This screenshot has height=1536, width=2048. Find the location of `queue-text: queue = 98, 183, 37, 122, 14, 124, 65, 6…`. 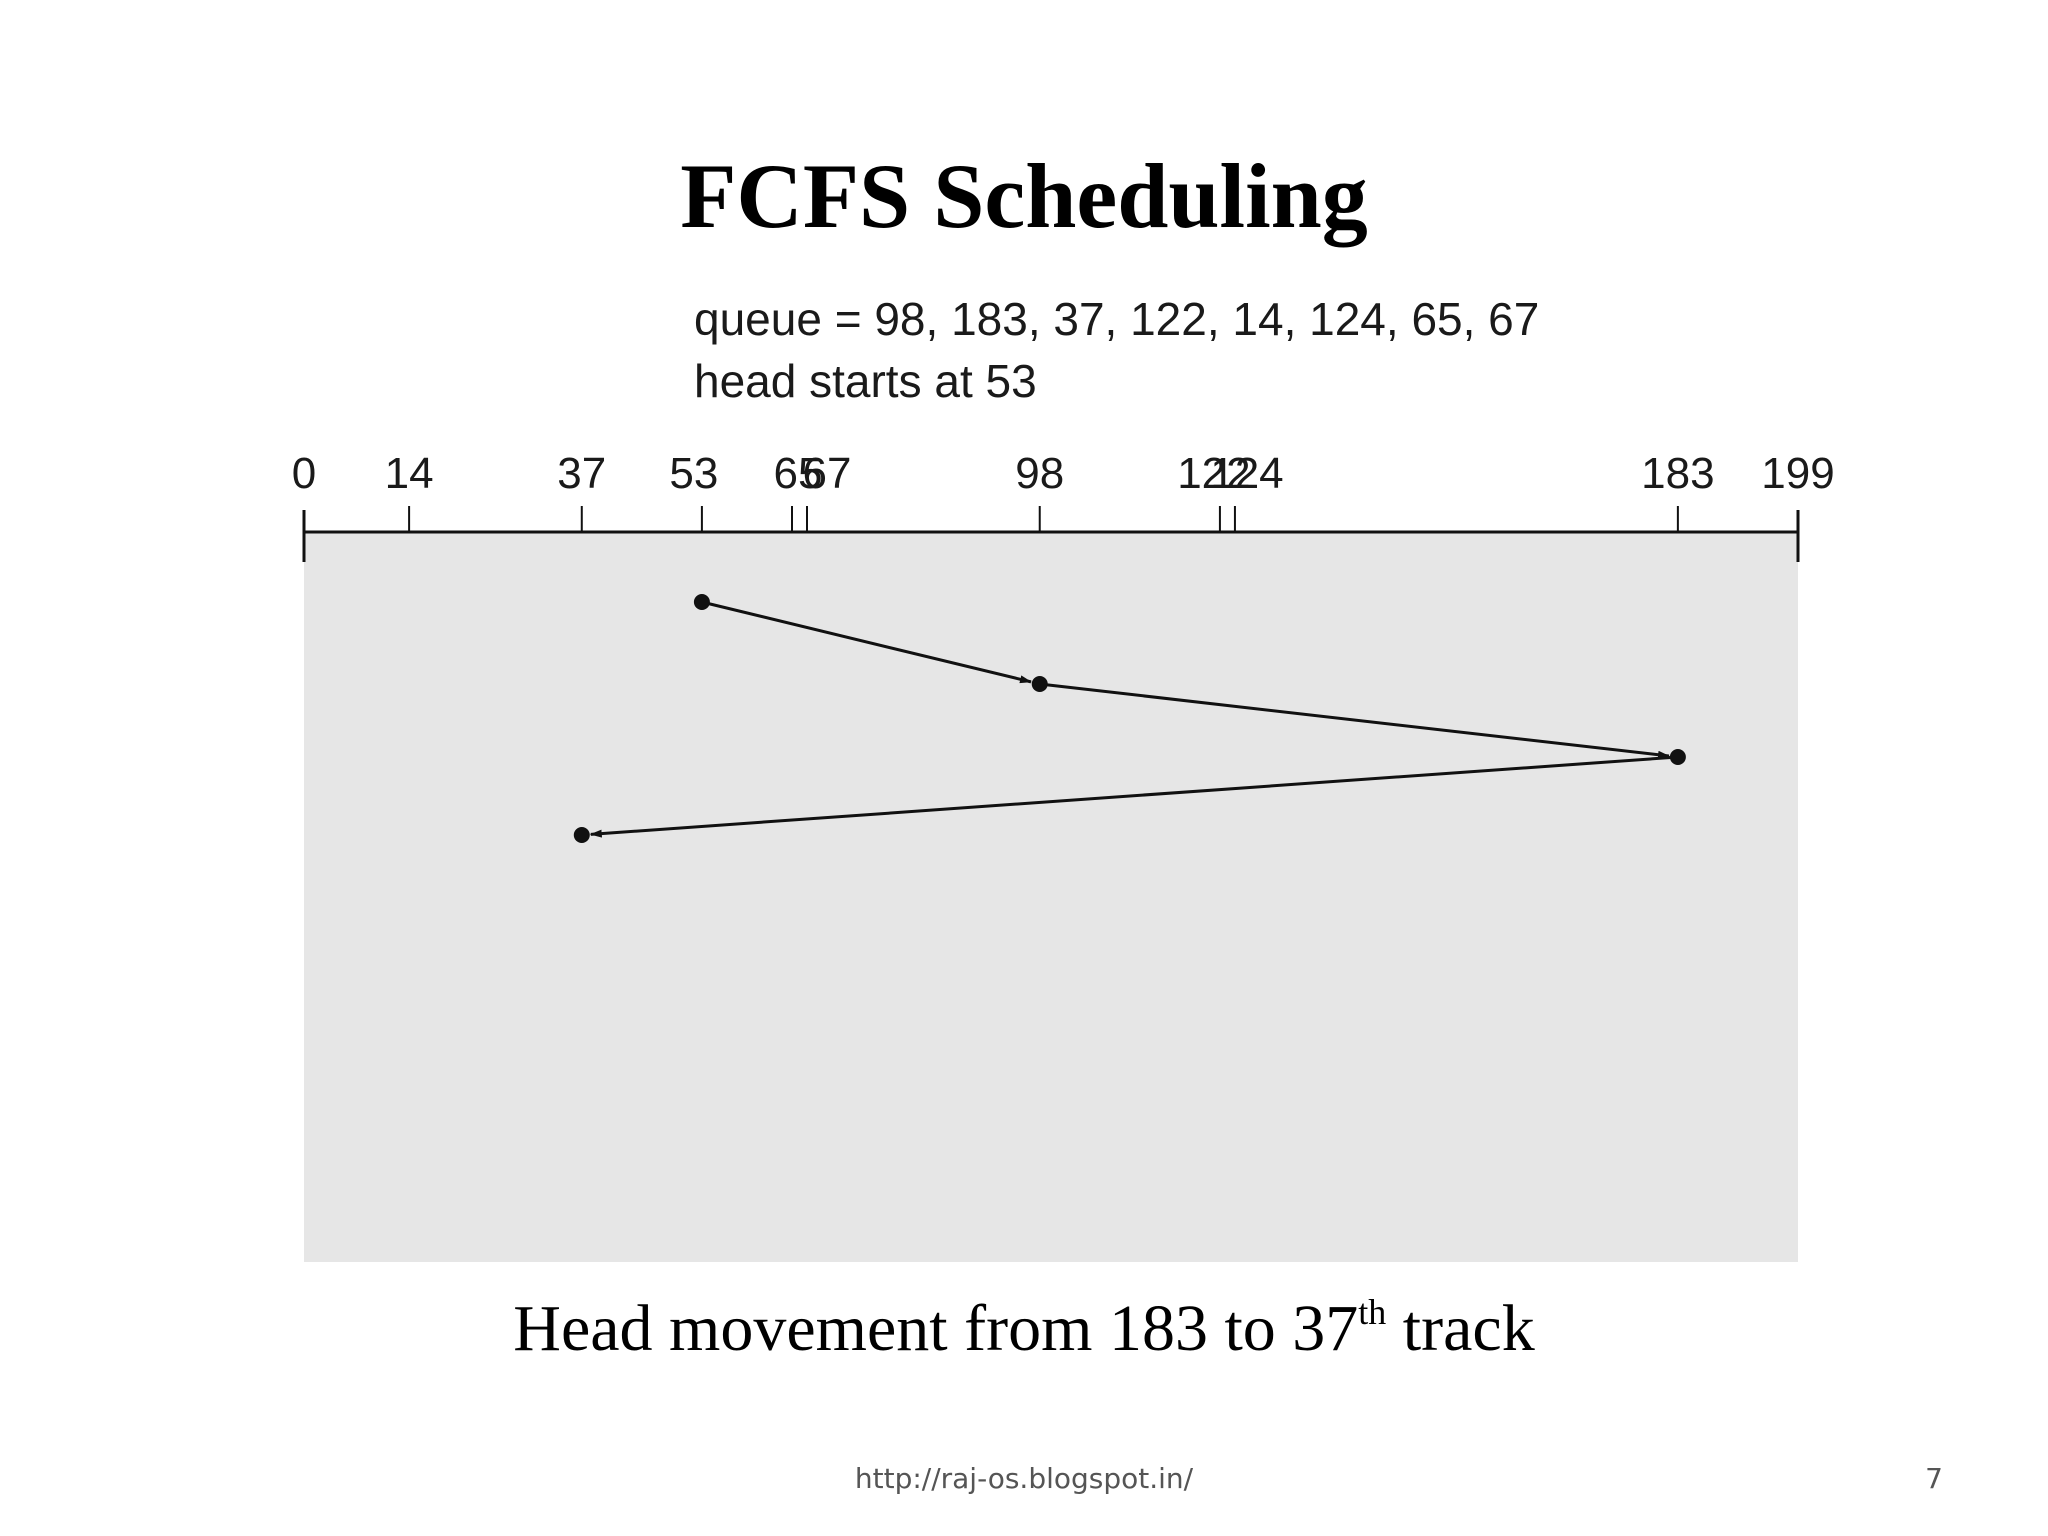

queue-text: queue = 98, 183, 37, 122, 14, 124, 65, 6… is located at coordinates (1116, 319).